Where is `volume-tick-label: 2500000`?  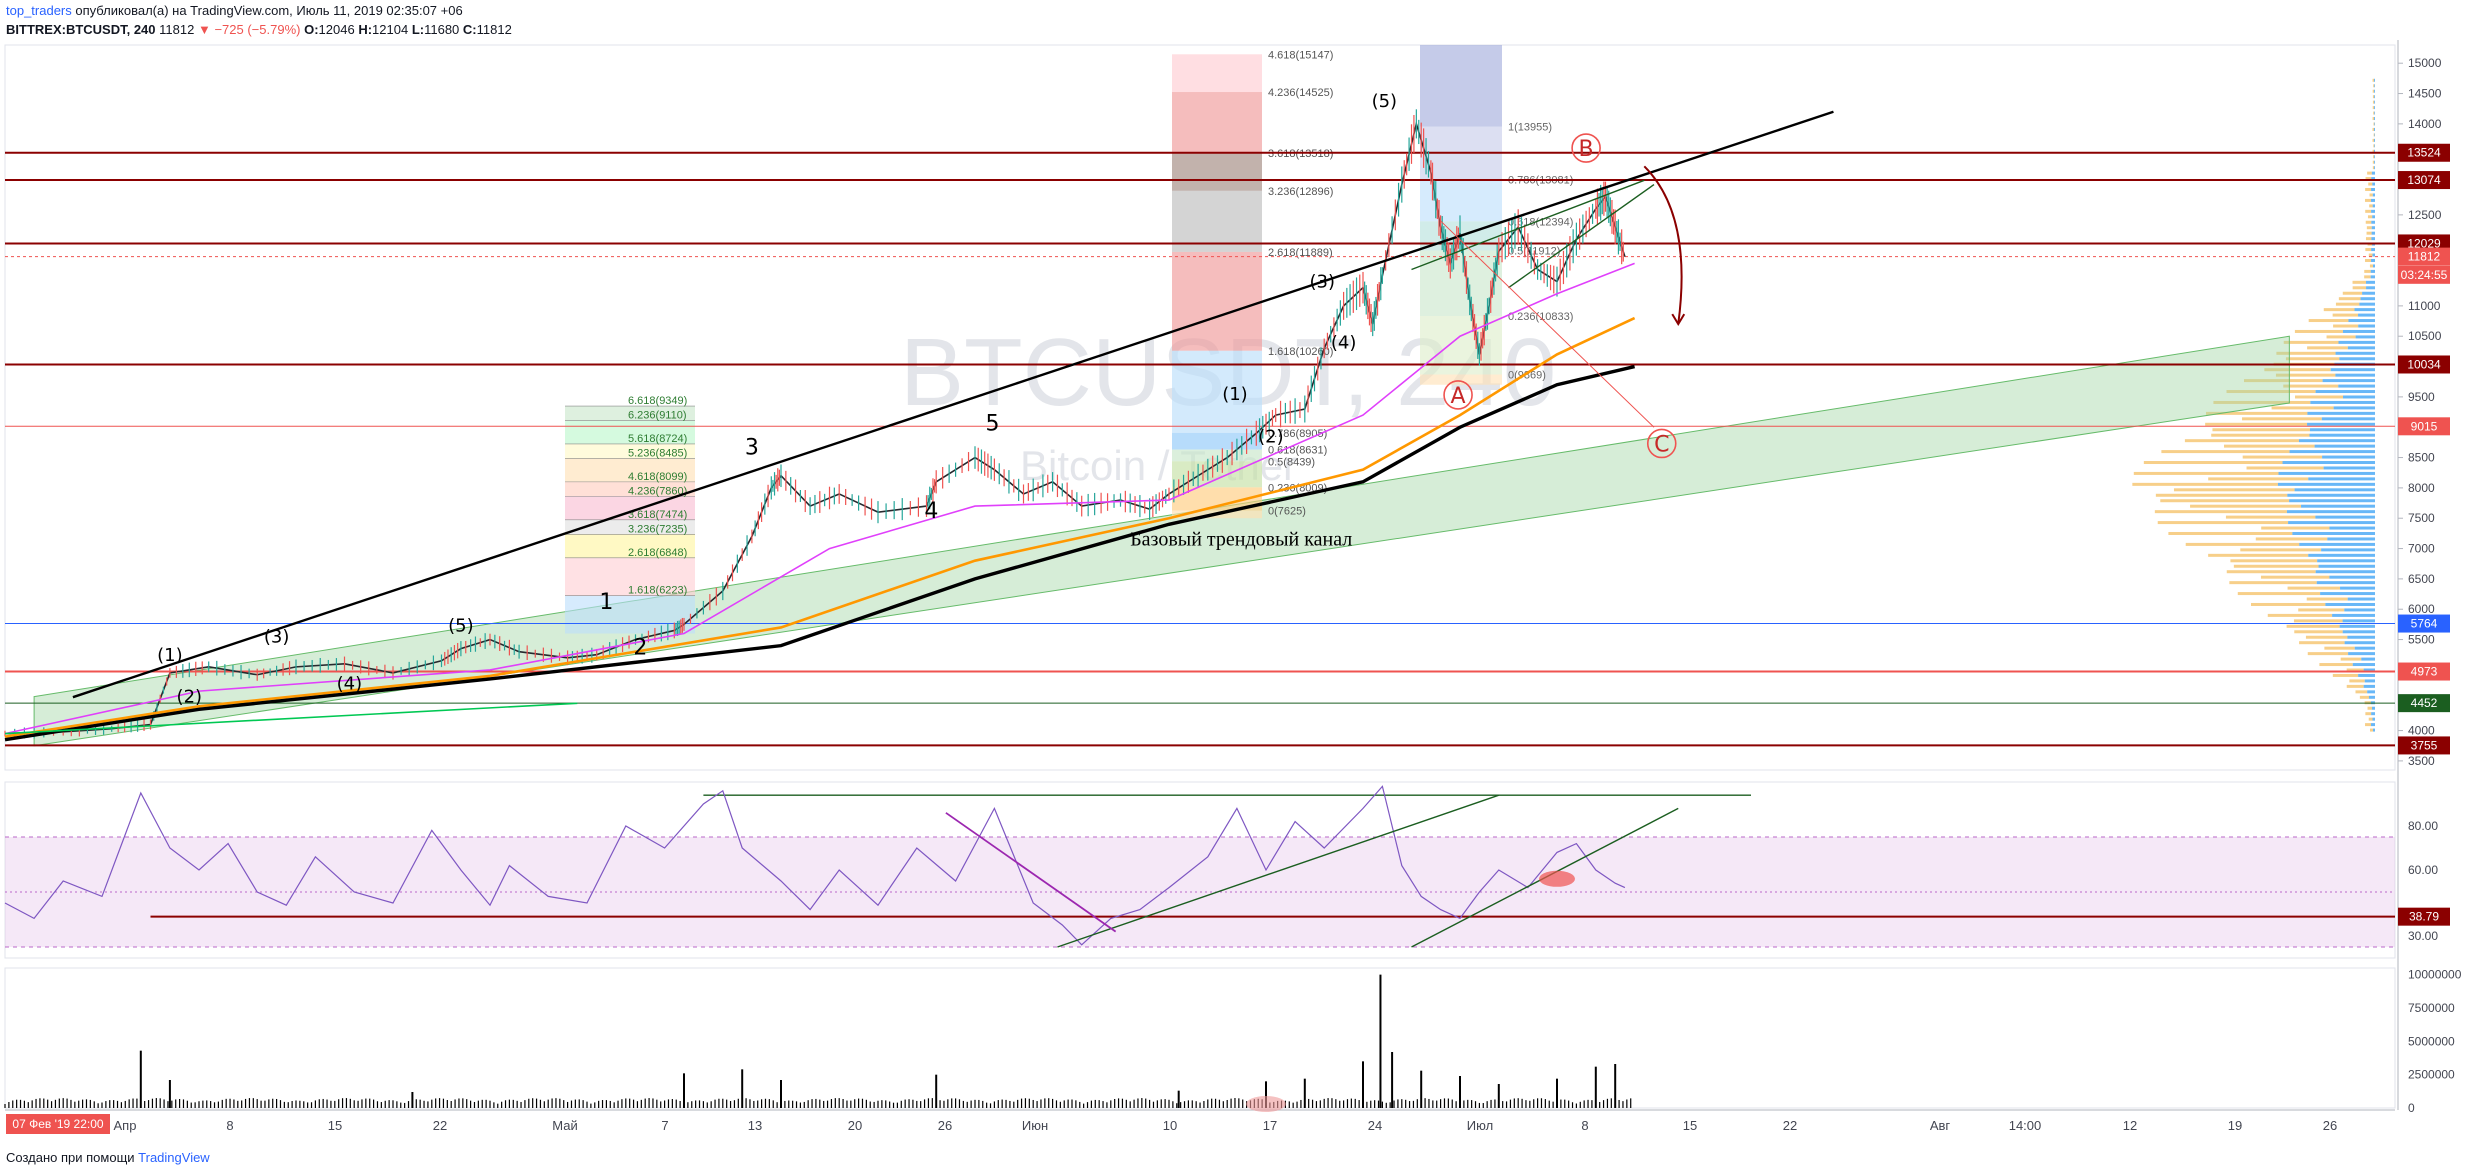
volume-tick-label: 2500000 is located at coordinates (2431, 1075).